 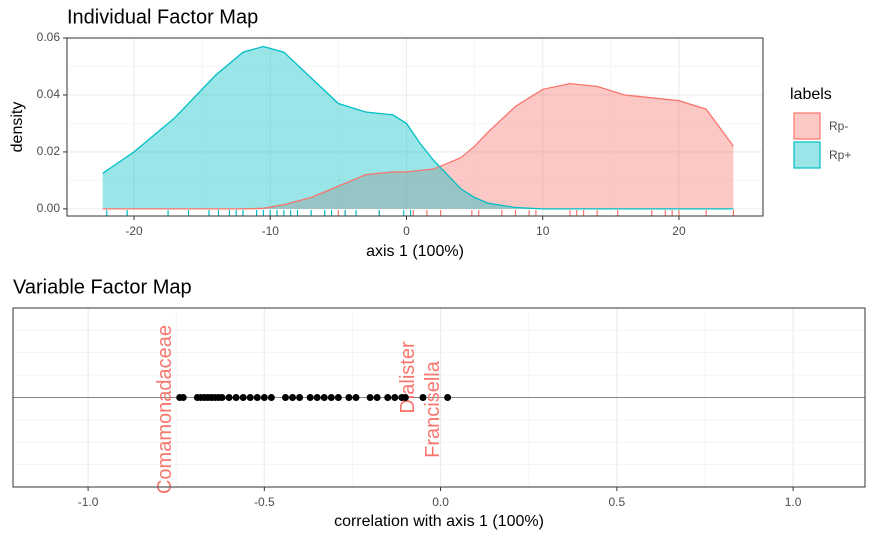 What do you see at coordinates (88, 502) in the screenshot?
I see `x-tick-label: -1.0` at bounding box center [88, 502].